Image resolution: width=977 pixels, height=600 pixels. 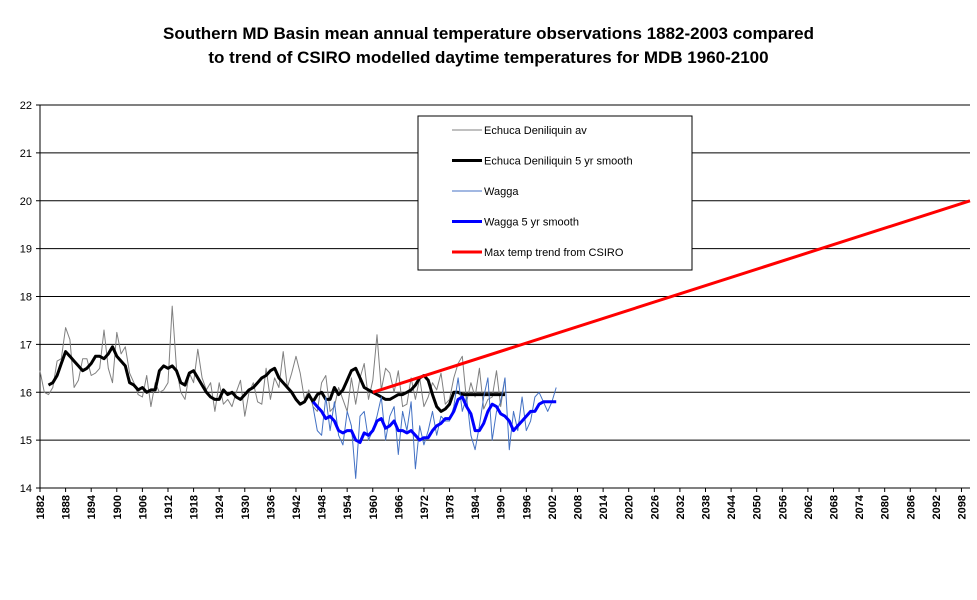 I want to click on y-tick-label: 18, so click(x=26, y=298).